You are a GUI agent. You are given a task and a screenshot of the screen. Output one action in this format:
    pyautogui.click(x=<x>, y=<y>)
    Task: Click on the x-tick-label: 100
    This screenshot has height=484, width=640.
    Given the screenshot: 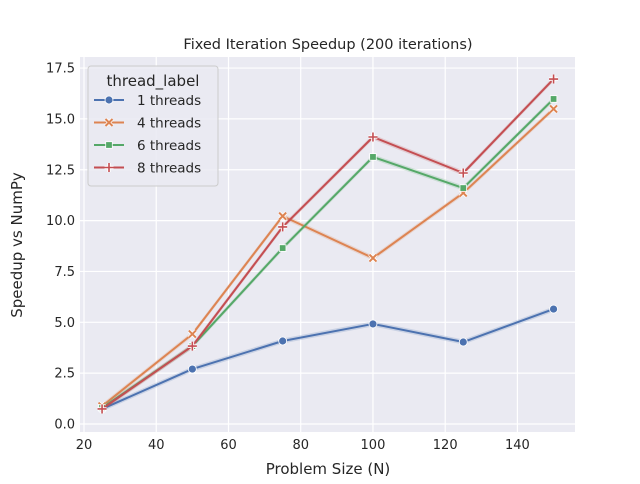 What is the action you would take?
    pyautogui.click(x=373, y=445)
    